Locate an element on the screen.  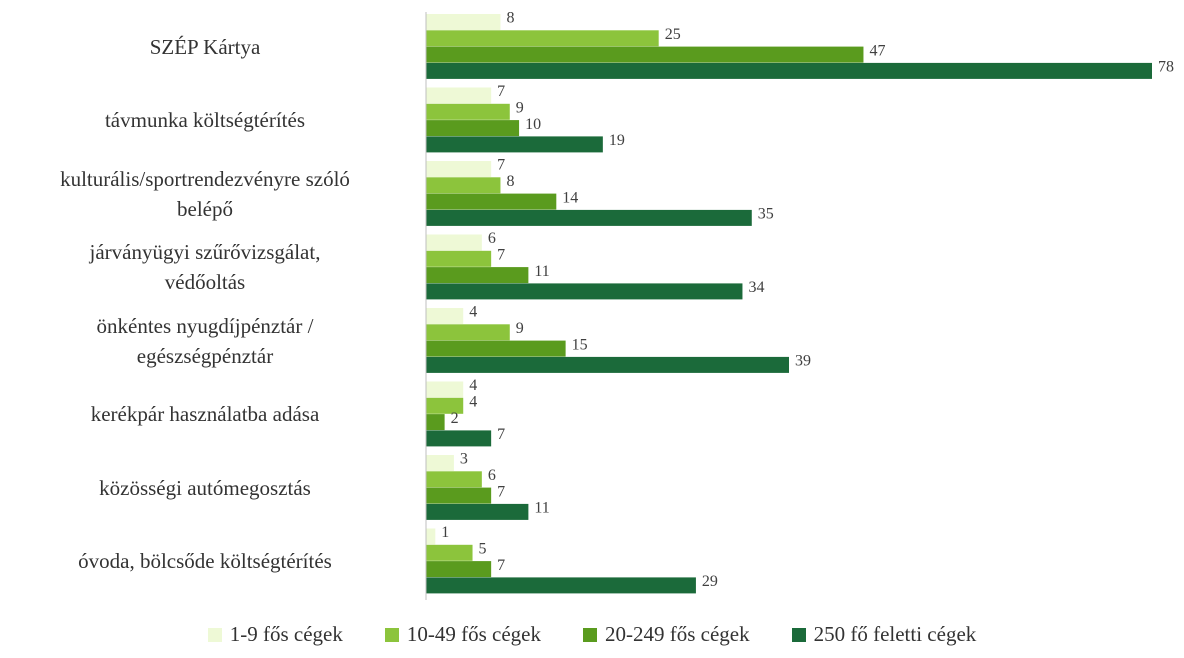
category-label: közösségi autómegosztás is located at coordinates (205, 487).